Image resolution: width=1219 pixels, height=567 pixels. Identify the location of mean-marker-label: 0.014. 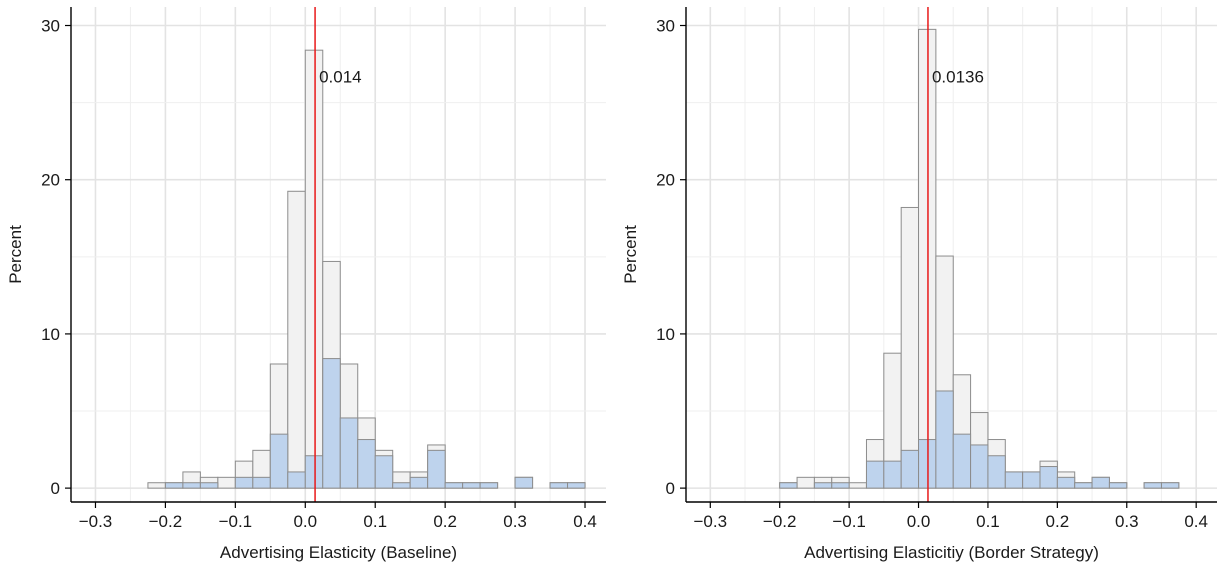
(340, 77).